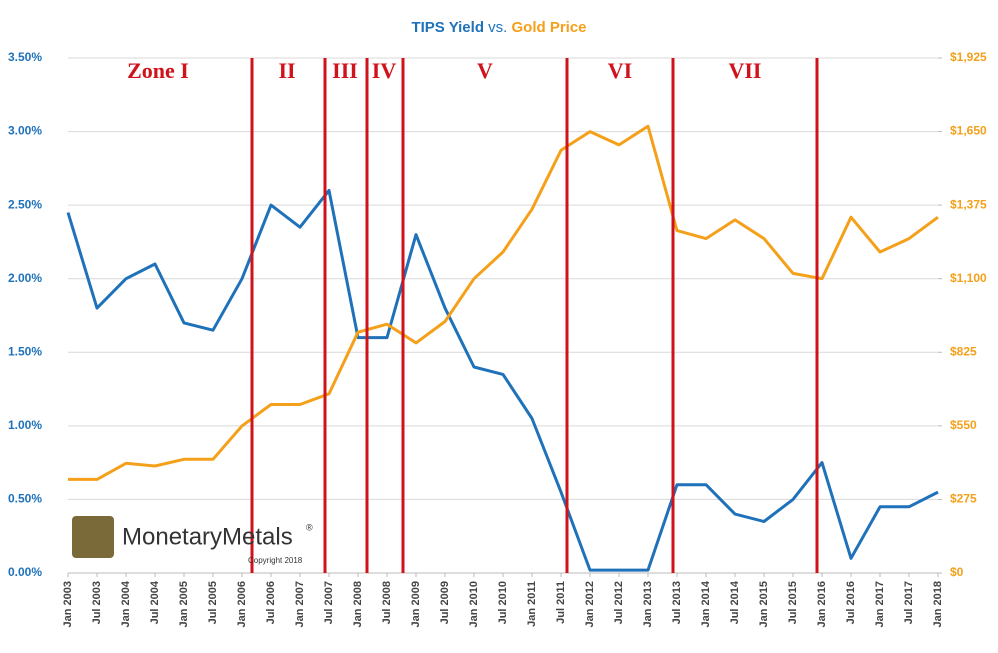  Describe the element at coordinates (25, 425) in the screenshot. I see `y-tick-label: 1.00%` at that location.